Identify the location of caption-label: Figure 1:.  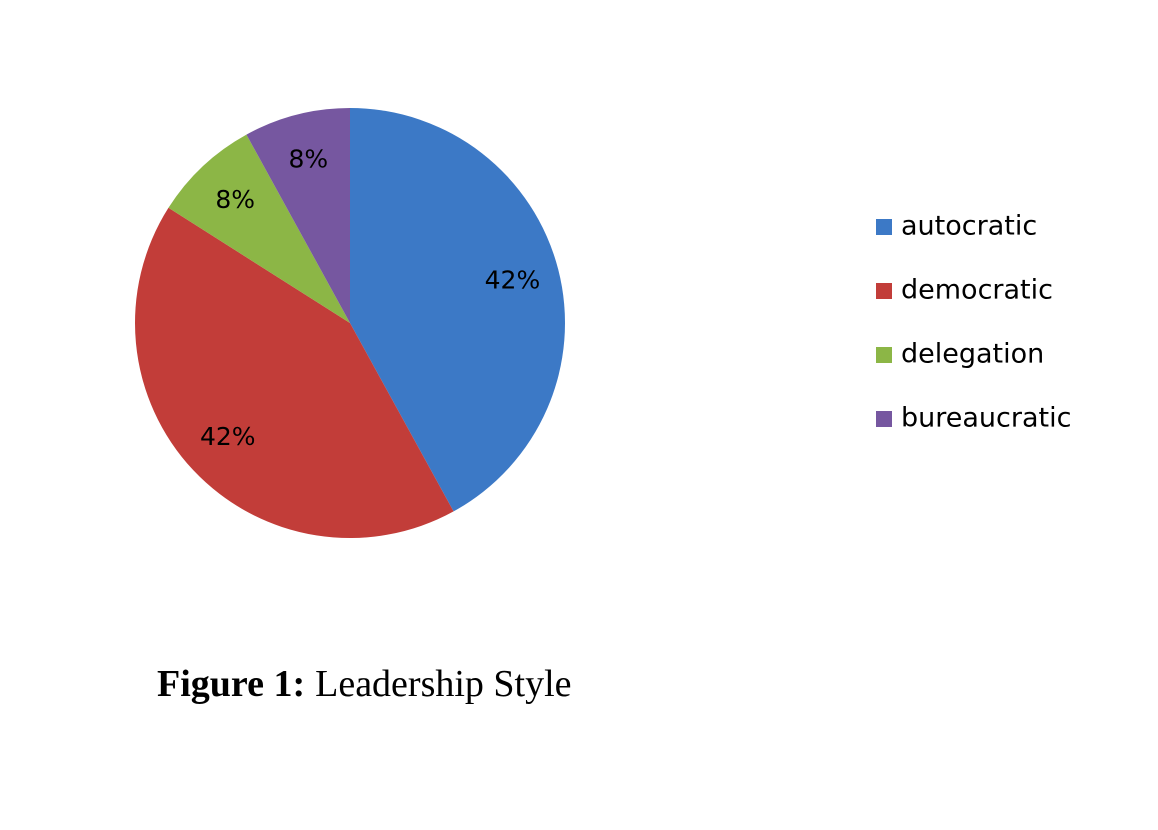
(231, 684).